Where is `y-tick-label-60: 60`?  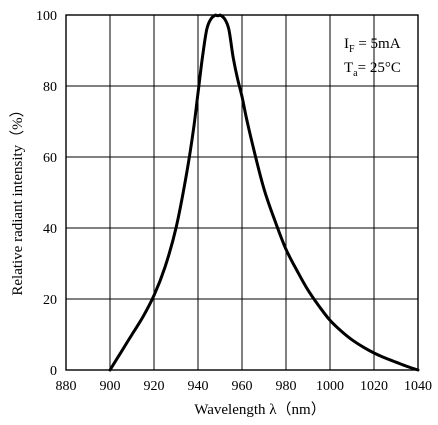
y-tick-label-60: 60 is located at coordinates (50, 158).